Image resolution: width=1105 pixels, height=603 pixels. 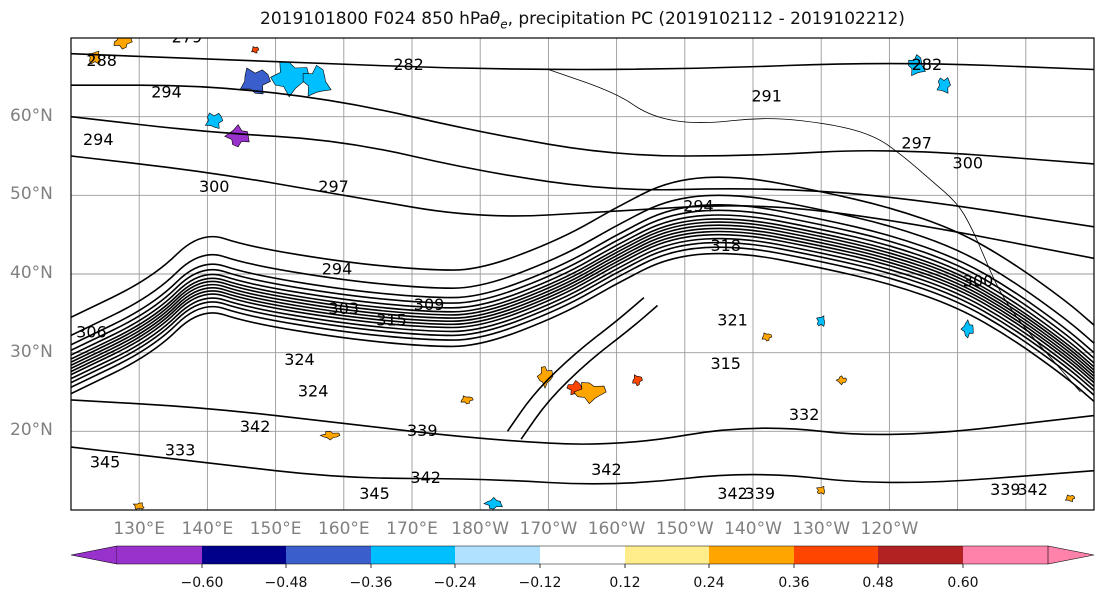 What do you see at coordinates (681, 33) in the screenshot?
I see `contour-label: 285` at bounding box center [681, 33].